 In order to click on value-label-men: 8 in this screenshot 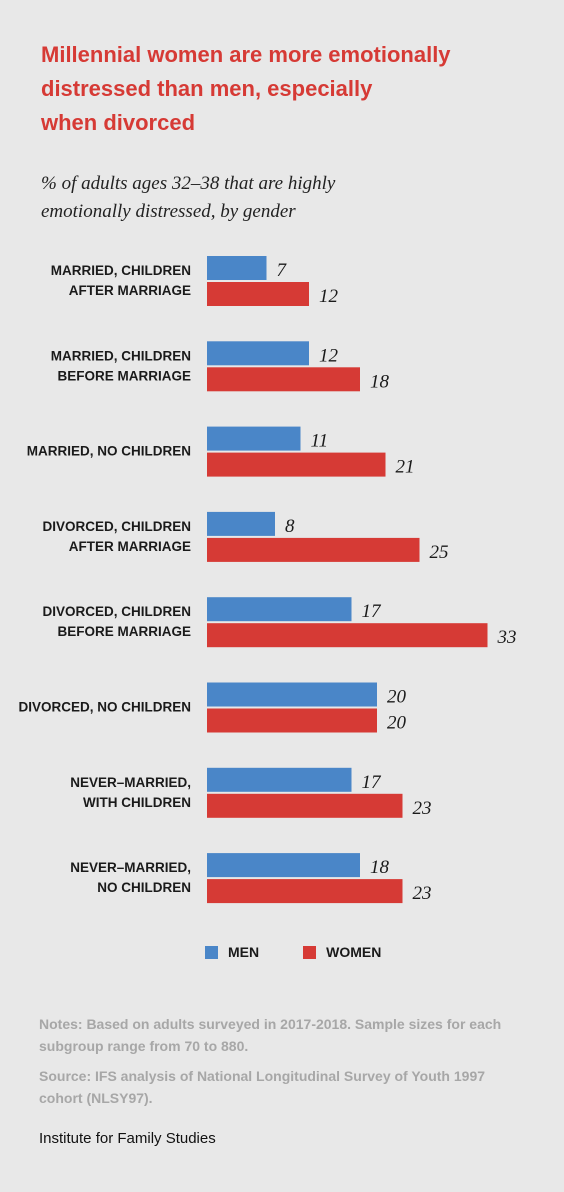, I will do `click(290, 526)`.